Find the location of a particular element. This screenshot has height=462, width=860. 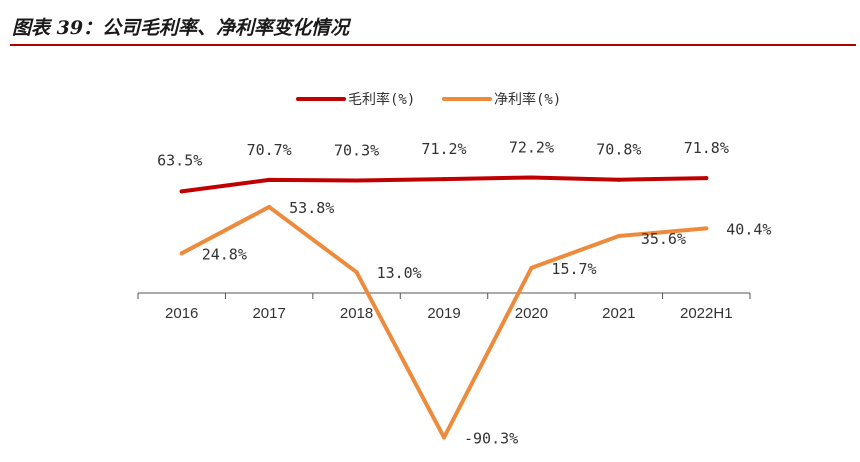

net-margin-data-label: 13.0% is located at coordinates (399, 273).